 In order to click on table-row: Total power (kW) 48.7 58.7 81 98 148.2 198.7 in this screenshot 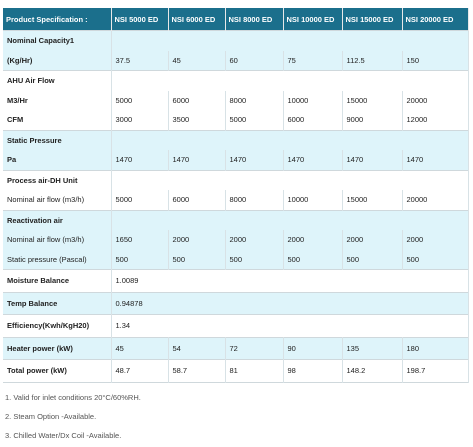, I will do `click(236, 370)`.